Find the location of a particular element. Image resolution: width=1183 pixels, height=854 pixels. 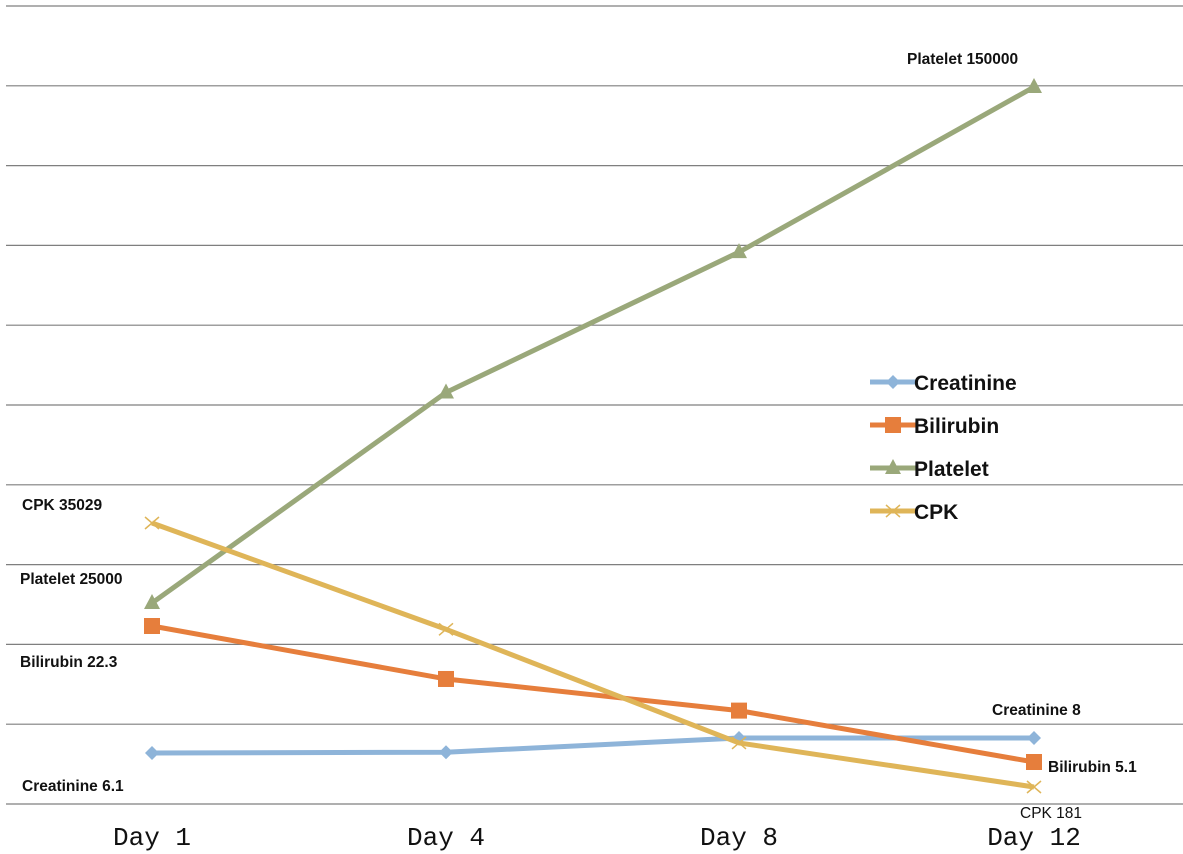

legend-item-creatinine: Creatinine is located at coordinates (943, 383).